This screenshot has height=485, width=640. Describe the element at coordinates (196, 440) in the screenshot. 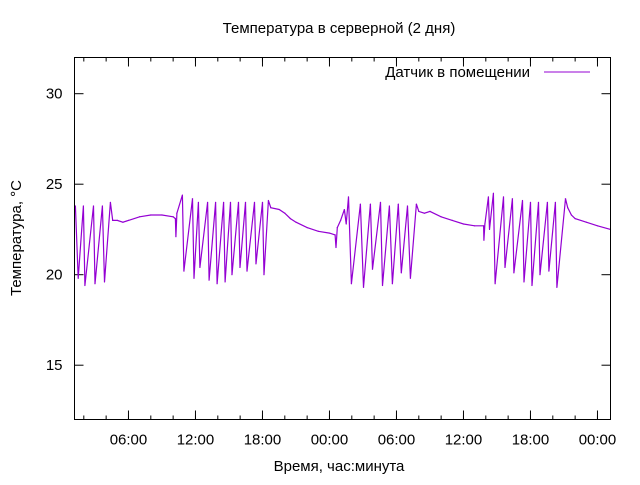

I see `x-tick-label: 12:00` at that location.